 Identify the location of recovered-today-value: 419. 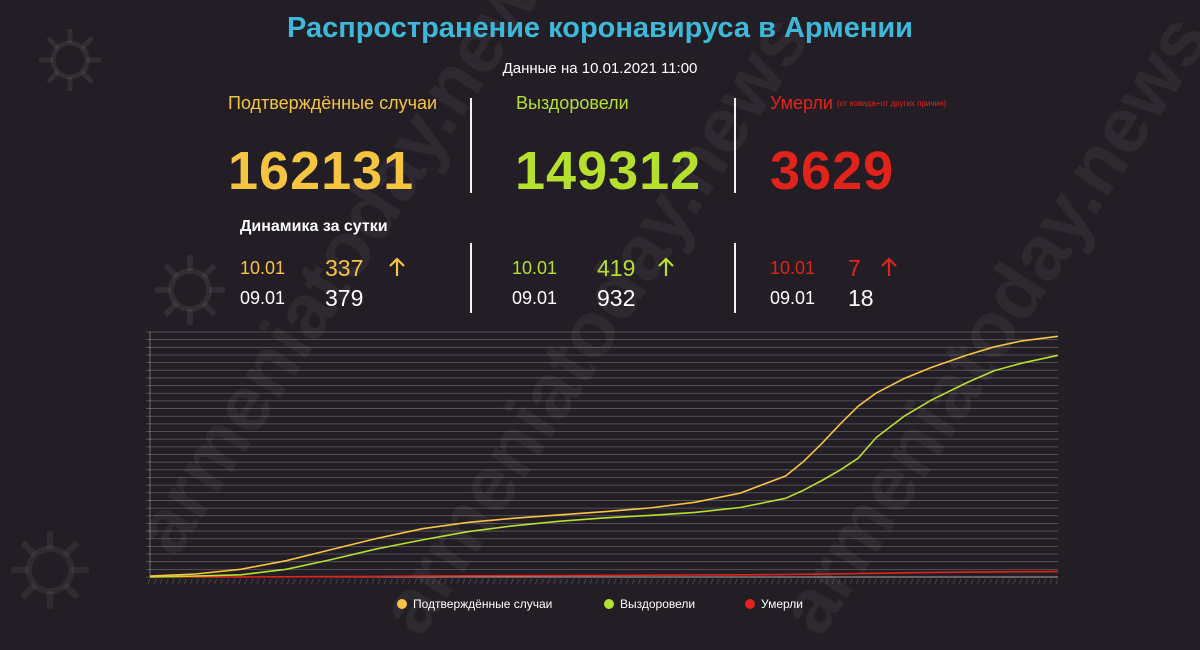
(616, 268).